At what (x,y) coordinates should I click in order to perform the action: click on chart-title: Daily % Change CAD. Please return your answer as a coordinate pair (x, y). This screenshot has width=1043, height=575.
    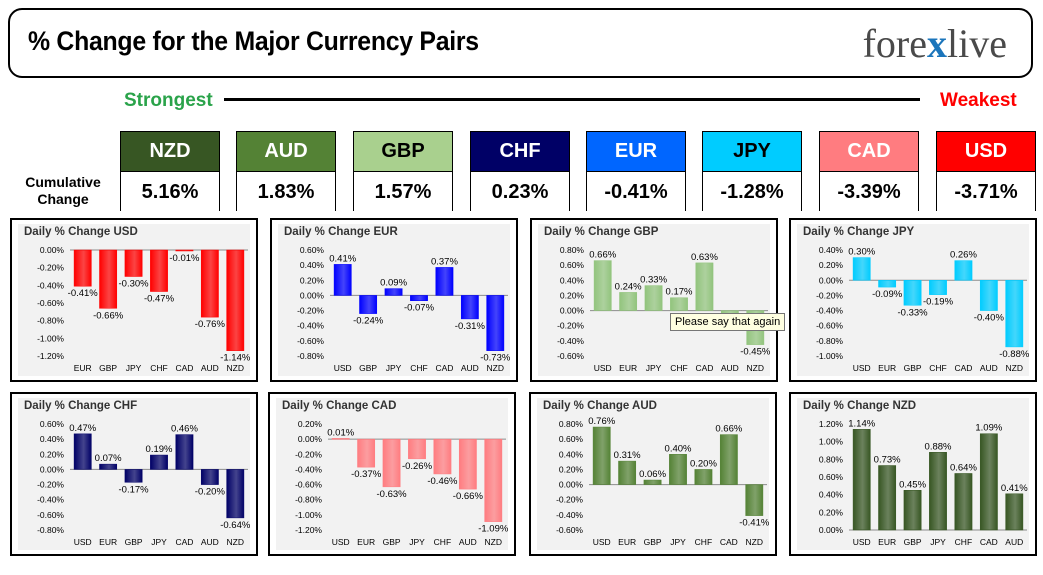
    Looking at the image, I should click on (339, 406).